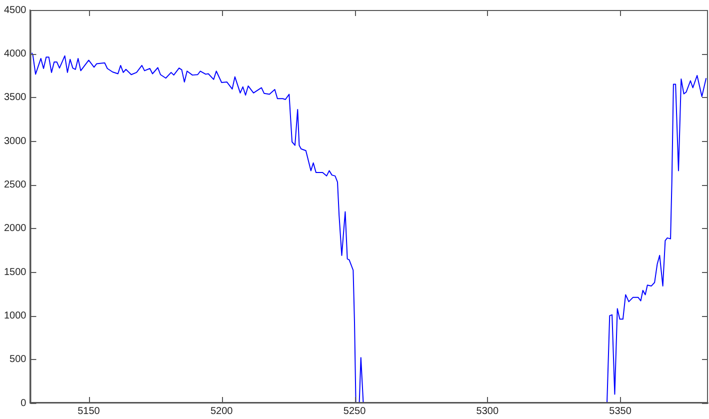 Image resolution: width=709 pixels, height=419 pixels. Describe the element at coordinates (15, 272) in the screenshot. I see `y-tick-label: 1500` at that location.